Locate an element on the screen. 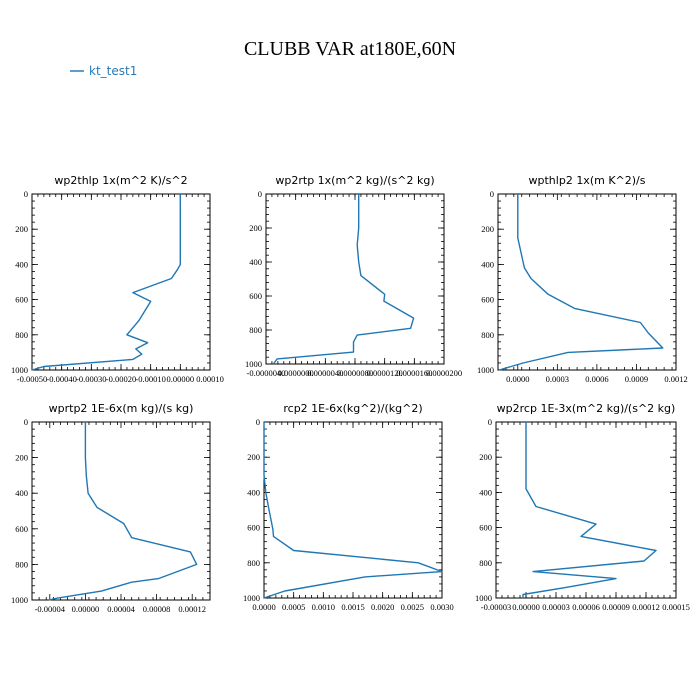 The height and width of the screenshot is (700, 700). x-tick-label: 0.0012 is located at coordinates (675, 379).